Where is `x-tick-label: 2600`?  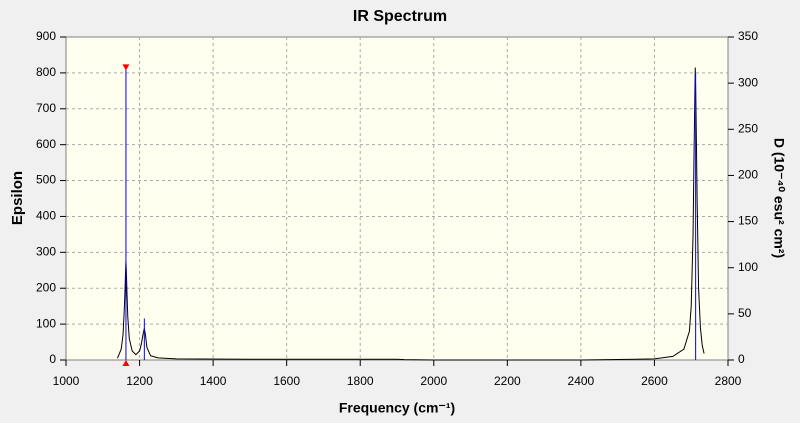 x-tick-label: 2600 is located at coordinates (654, 381).